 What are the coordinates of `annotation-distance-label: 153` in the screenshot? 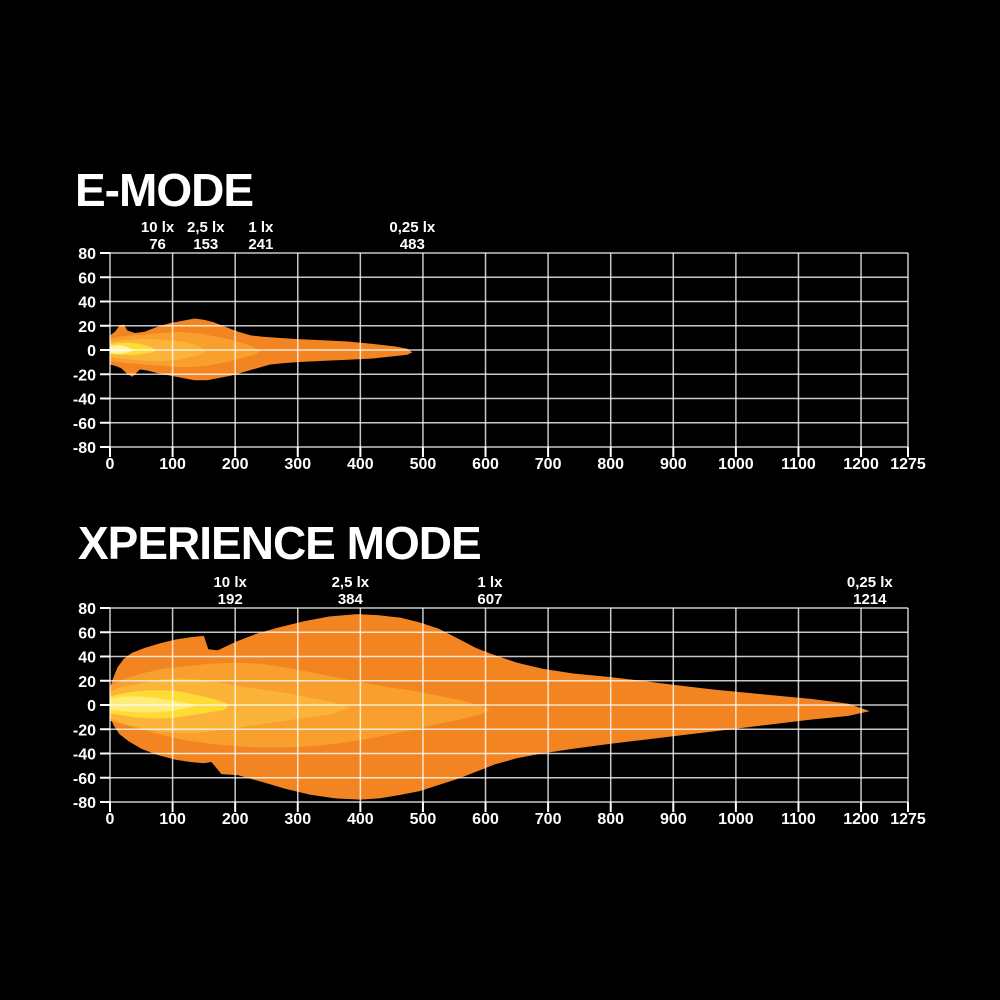 It's located at (205, 244).